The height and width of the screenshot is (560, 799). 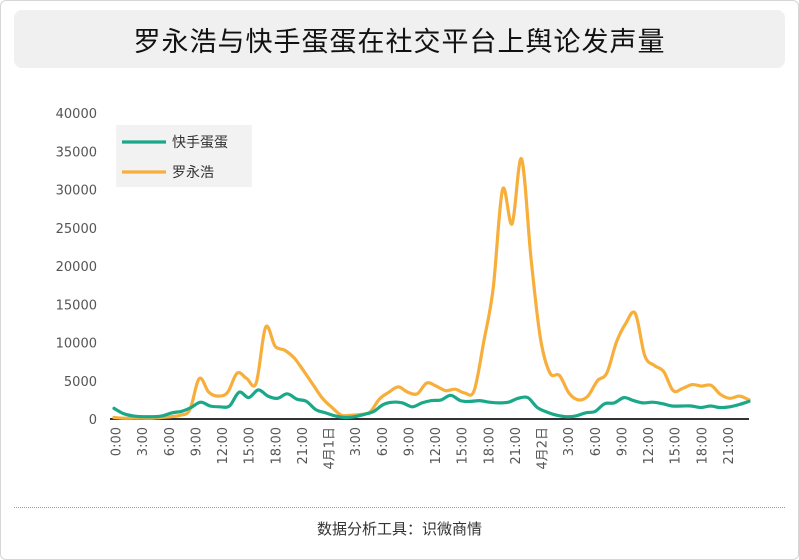 I want to click on title-bar: 罗永浩与快手蛋蛋在社交平台上舆论发声量, so click(x=399, y=39).